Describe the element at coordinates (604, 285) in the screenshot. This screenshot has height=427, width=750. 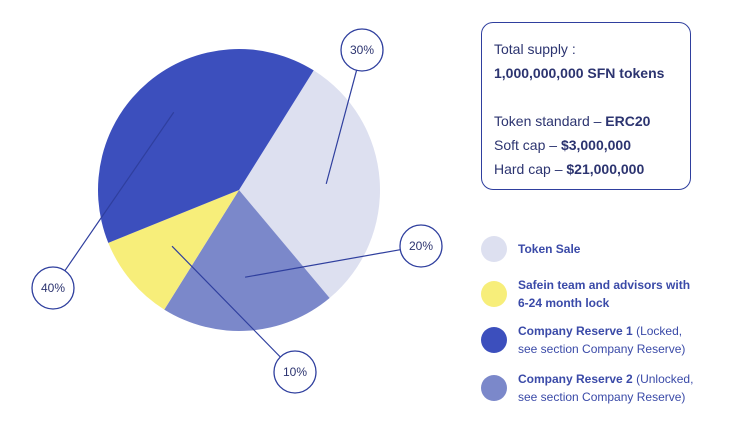
I see `legend-label: Safein team and advisors with` at that location.